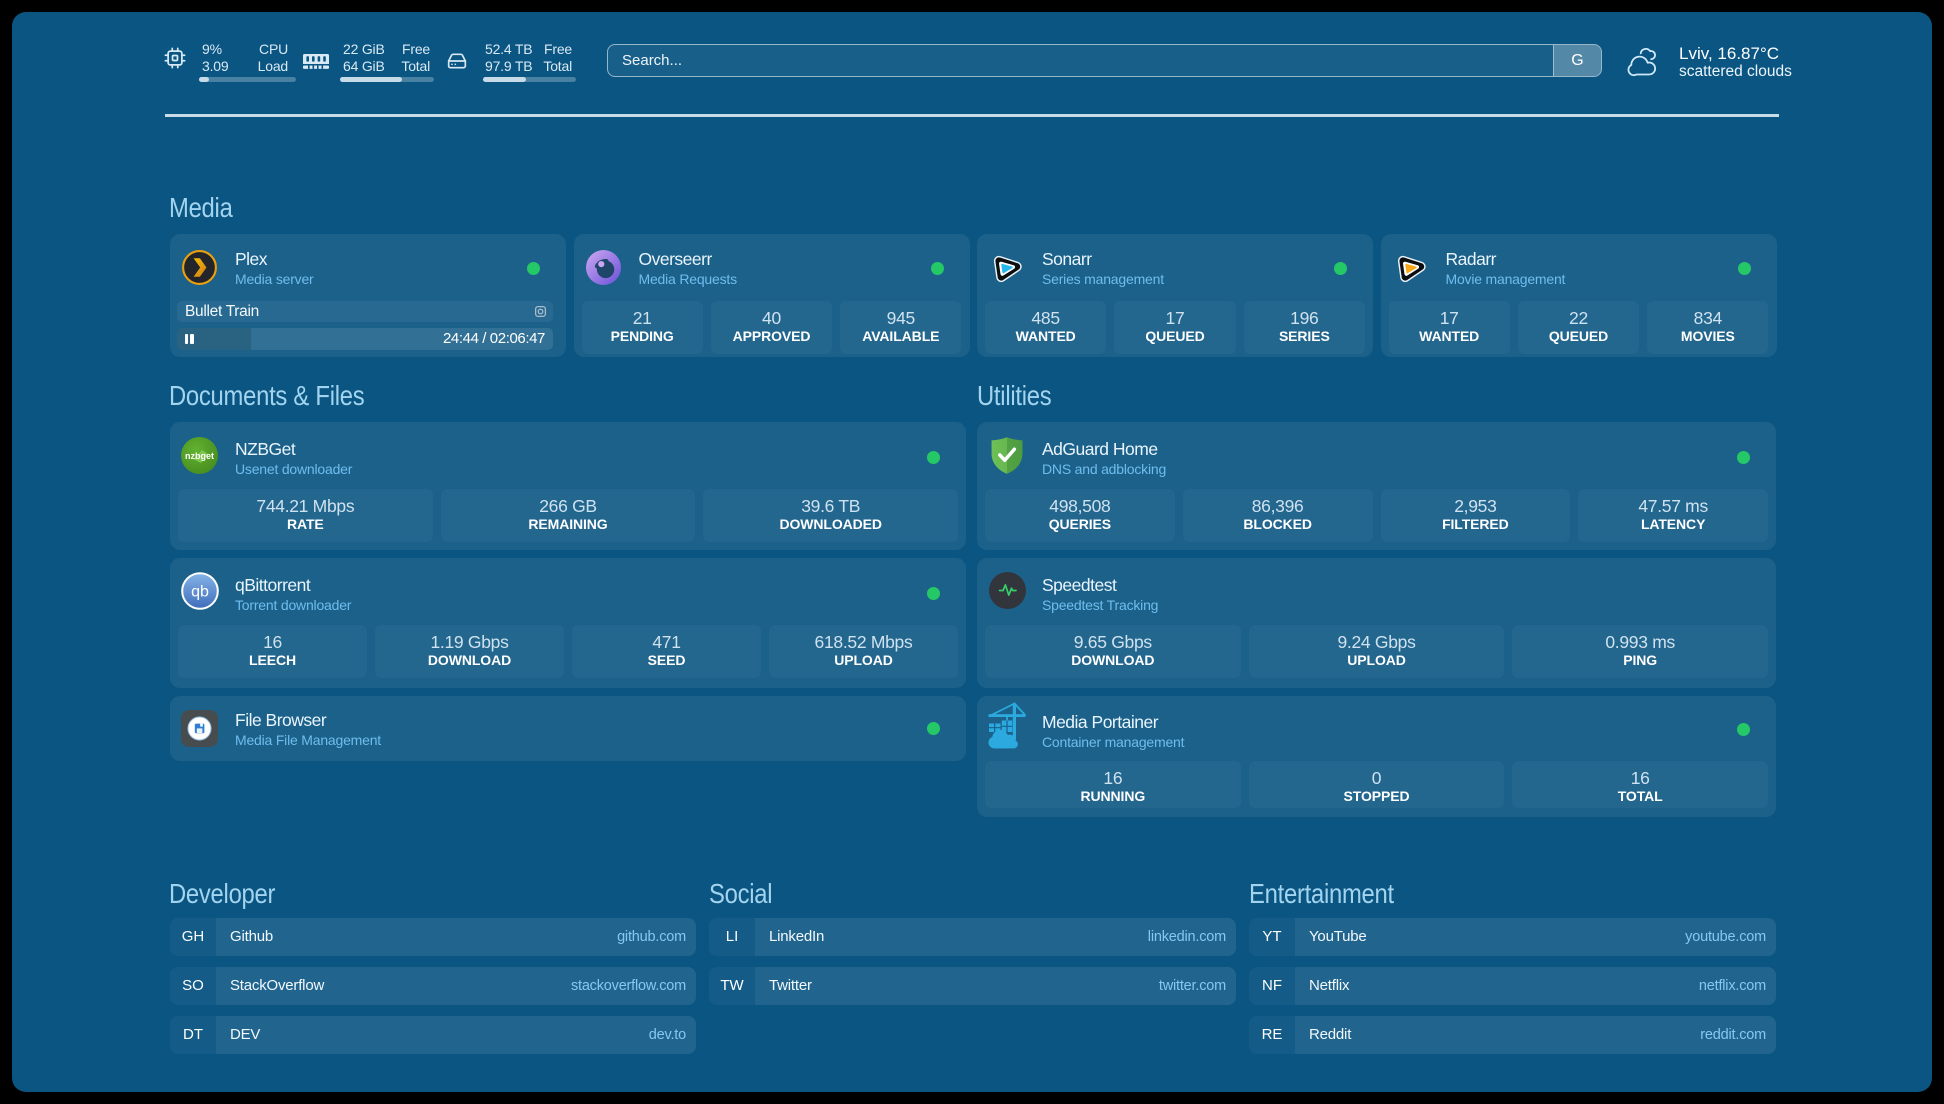  I want to click on svg-text: qb, so click(200, 592).